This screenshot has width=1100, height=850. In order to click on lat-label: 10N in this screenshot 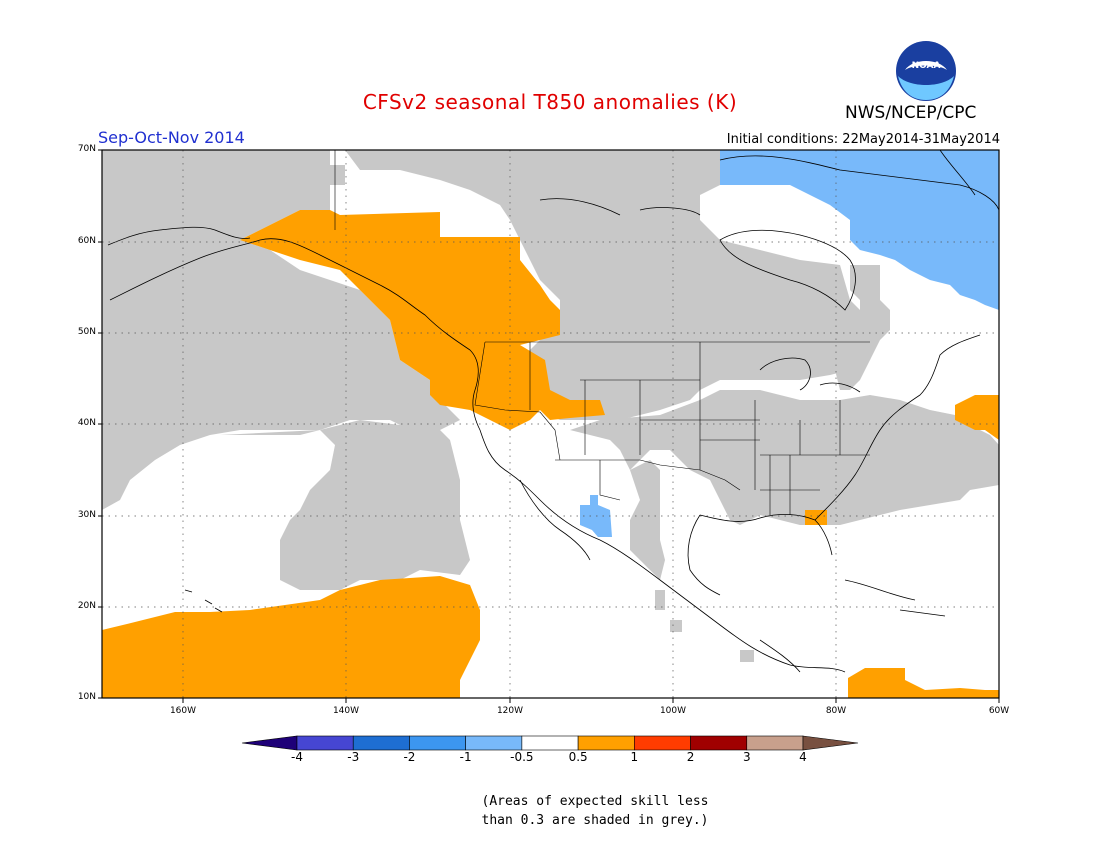, I will do `click(86, 697)`.